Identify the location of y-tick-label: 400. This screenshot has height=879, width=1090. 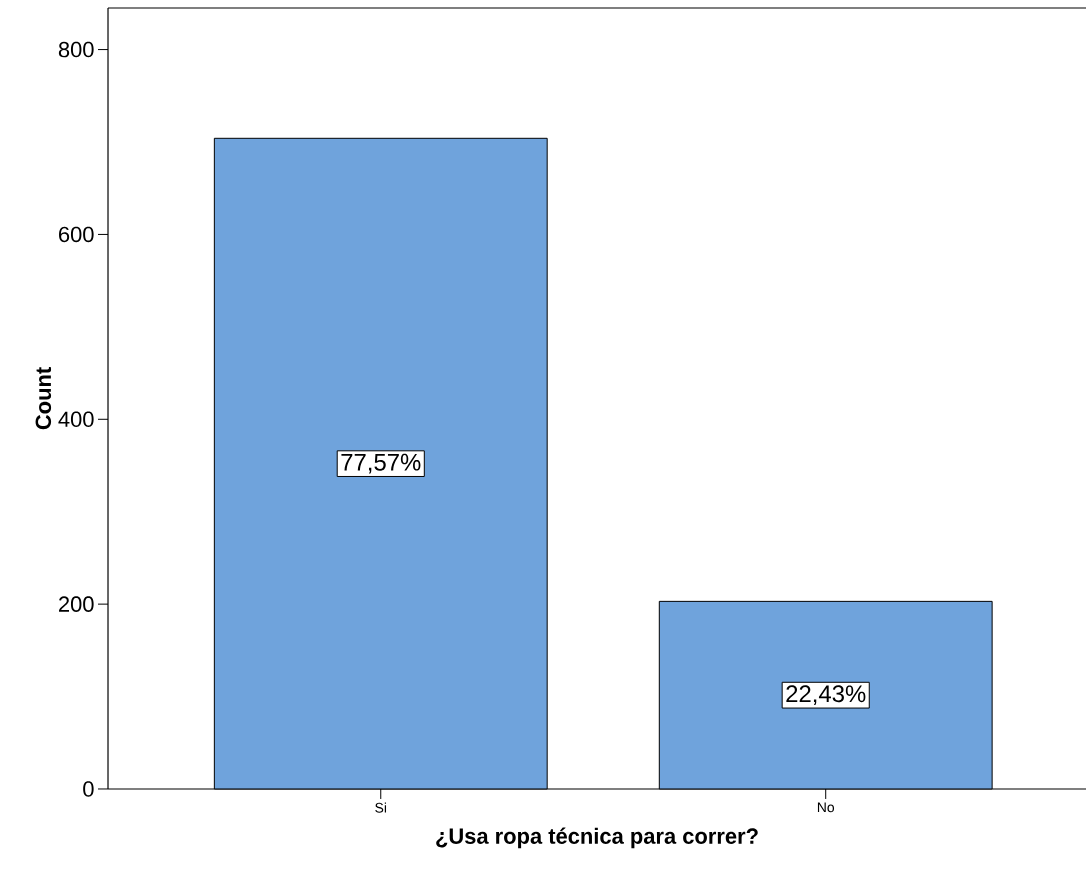
(76, 419).